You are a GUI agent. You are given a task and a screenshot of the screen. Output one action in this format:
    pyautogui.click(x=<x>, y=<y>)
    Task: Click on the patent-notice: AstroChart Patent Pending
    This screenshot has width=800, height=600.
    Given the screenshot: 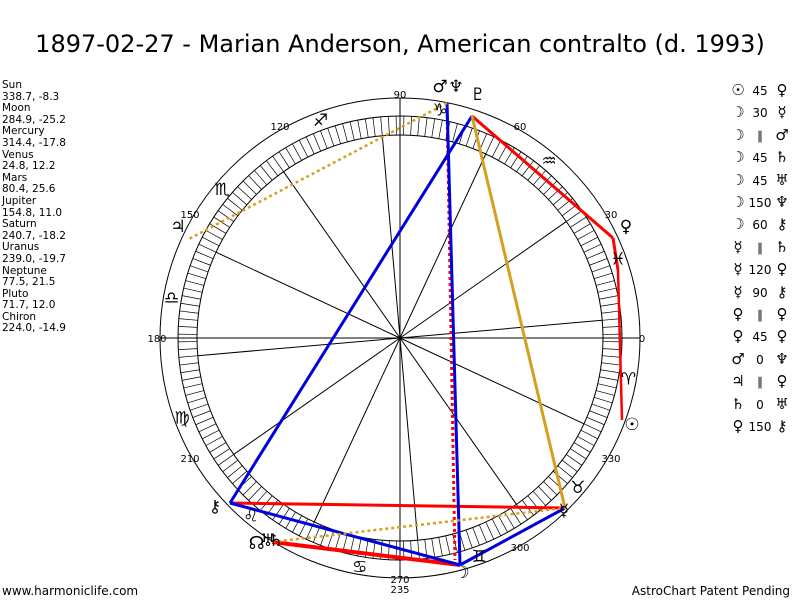 What is the action you would take?
    pyautogui.click(x=710, y=591)
    